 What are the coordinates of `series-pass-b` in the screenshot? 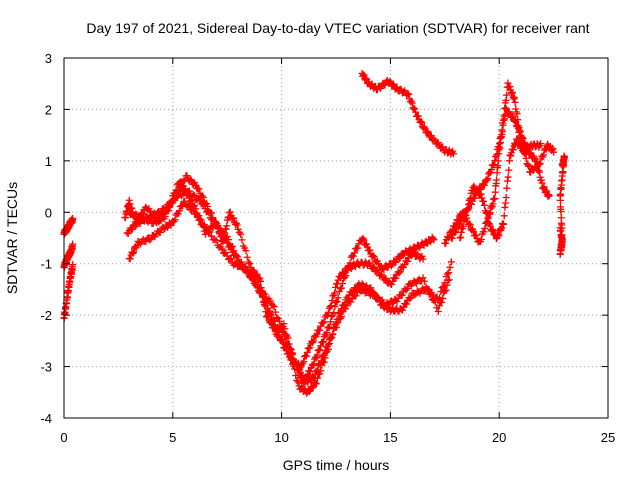 It's located at (68, 256).